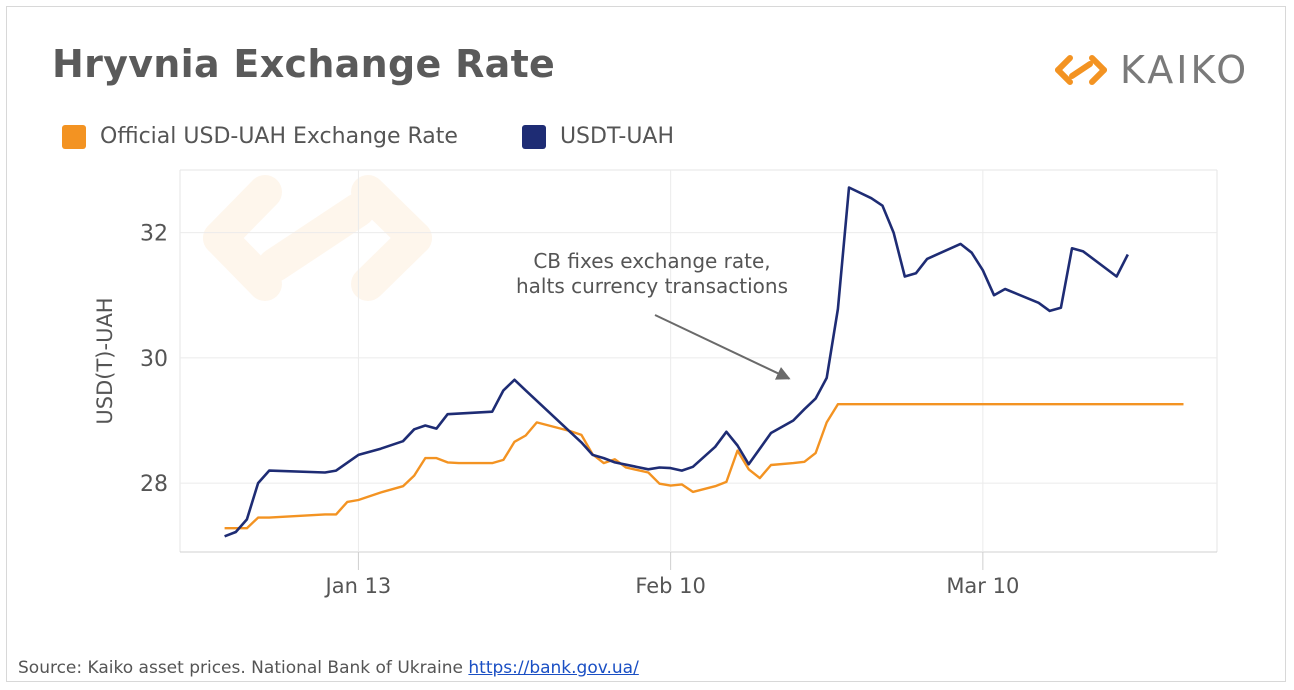  I want to click on x-tick-label: Mar 10, so click(982, 586).